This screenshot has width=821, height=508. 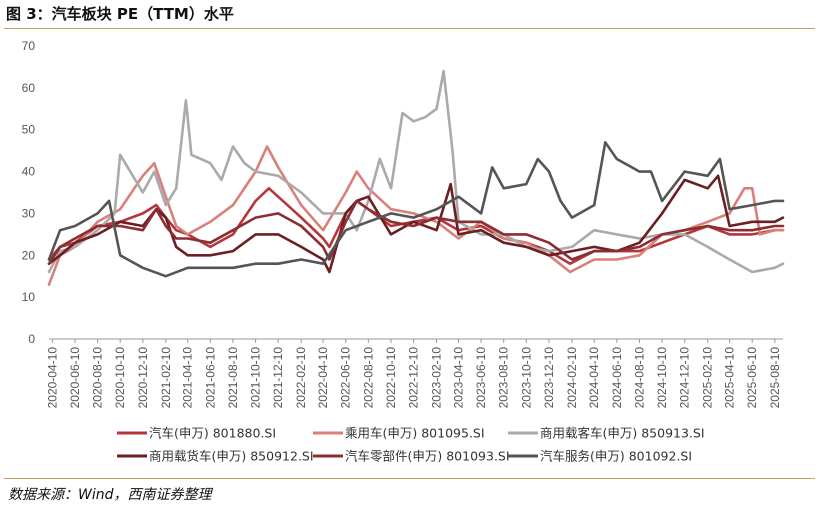 What do you see at coordinates (752, 378) in the screenshot?
I see `x-tick-label: 2025-06-10` at bounding box center [752, 378].